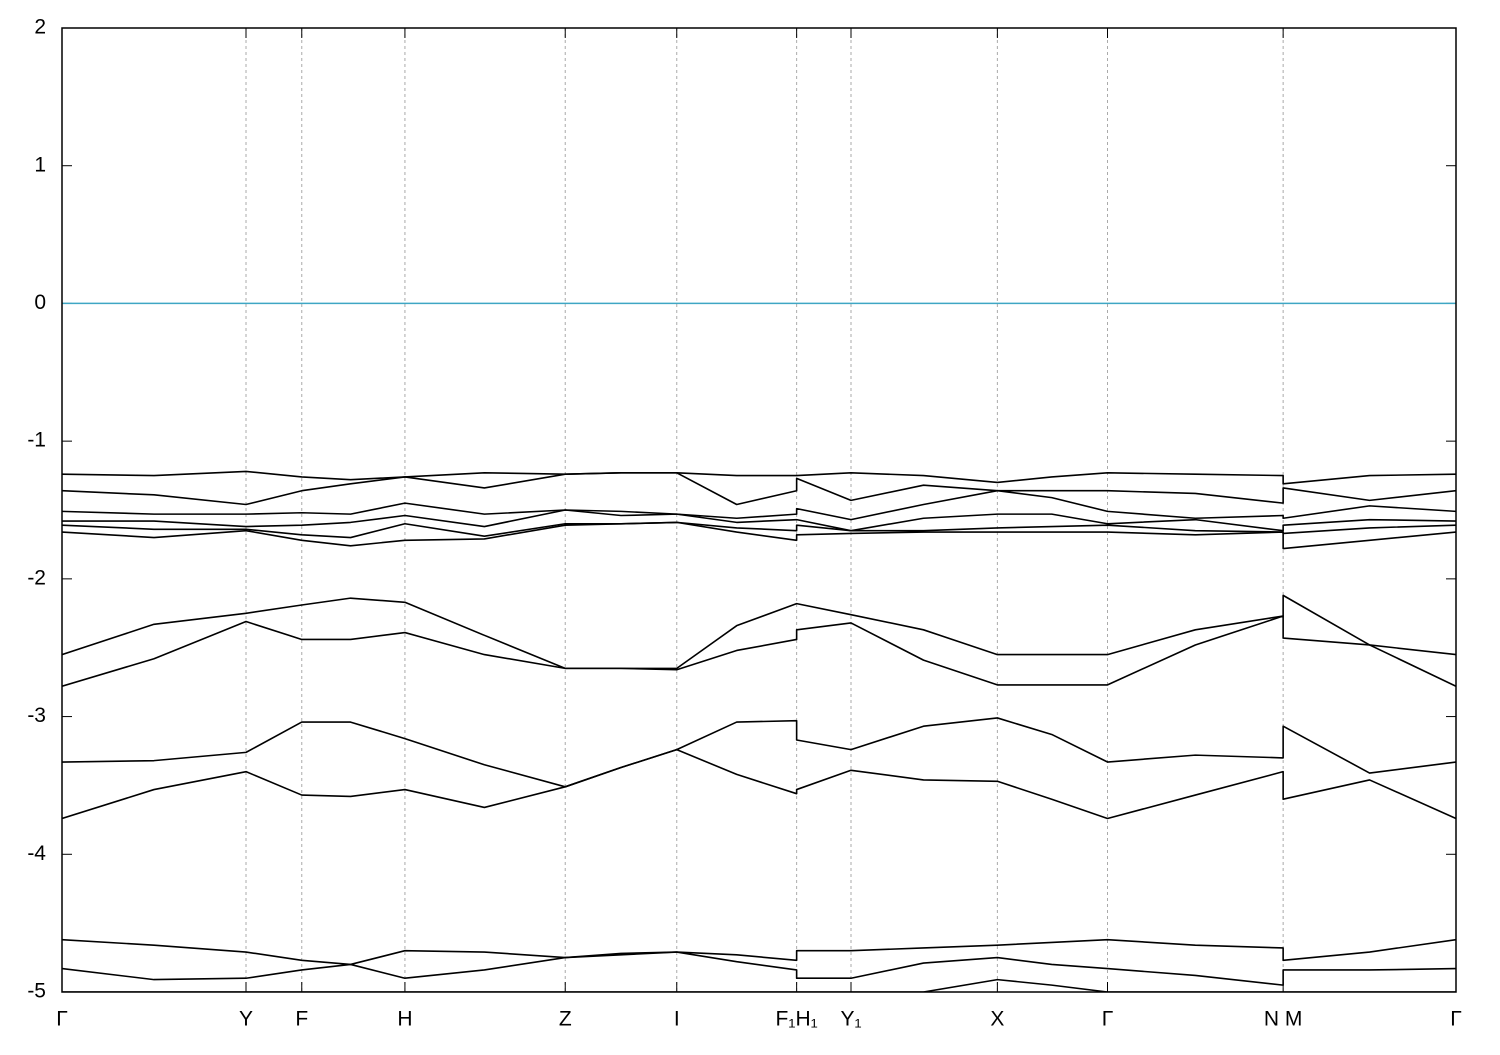  I want to click on x-tick-label: Y₁, so click(850, 1019).